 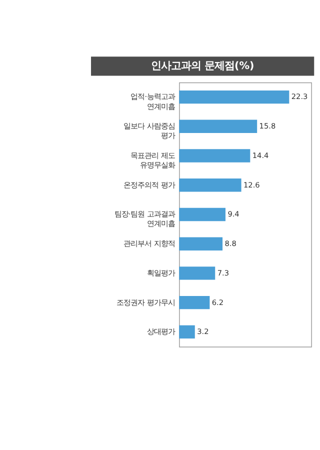 What do you see at coordinates (218, 302) in the screenshot?
I see `data-label: 6.2` at bounding box center [218, 302].